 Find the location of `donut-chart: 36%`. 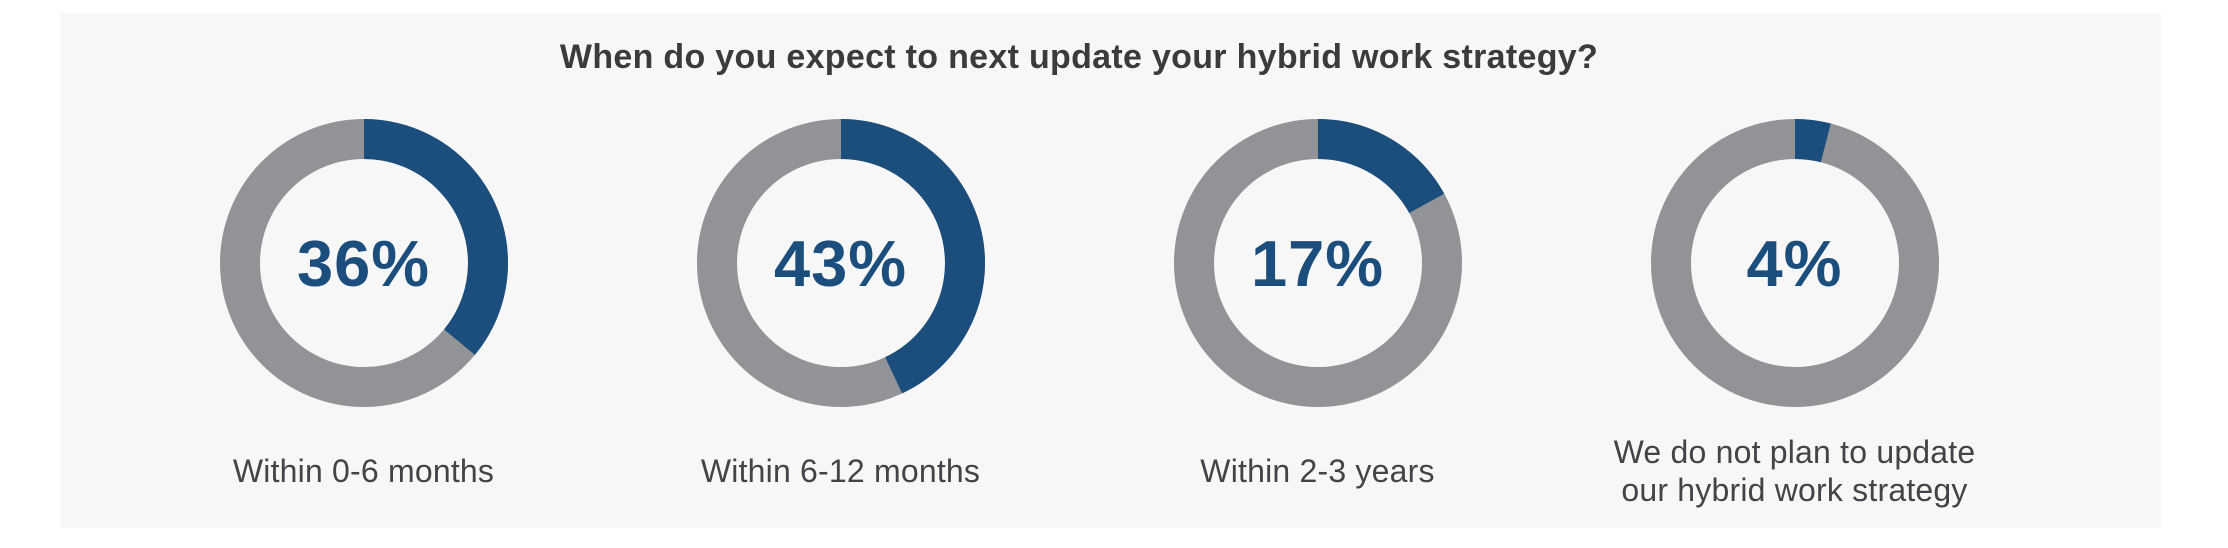

donut-chart: 36% is located at coordinates (363, 263).